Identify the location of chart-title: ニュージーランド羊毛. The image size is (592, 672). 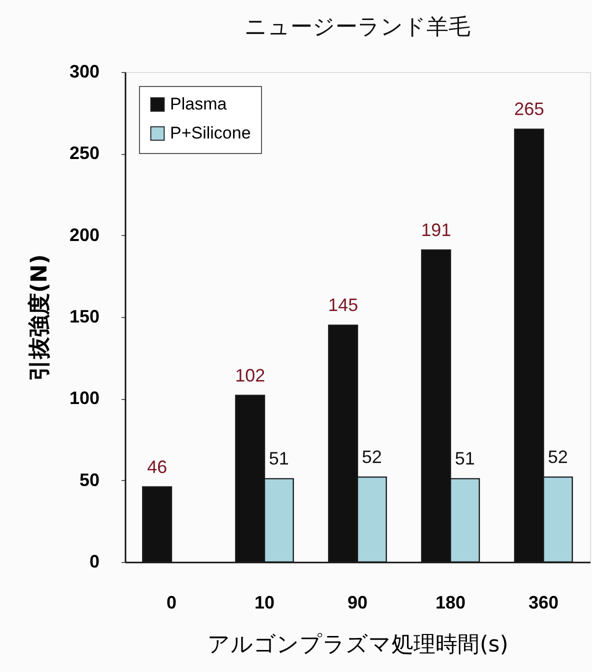
(357, 27).